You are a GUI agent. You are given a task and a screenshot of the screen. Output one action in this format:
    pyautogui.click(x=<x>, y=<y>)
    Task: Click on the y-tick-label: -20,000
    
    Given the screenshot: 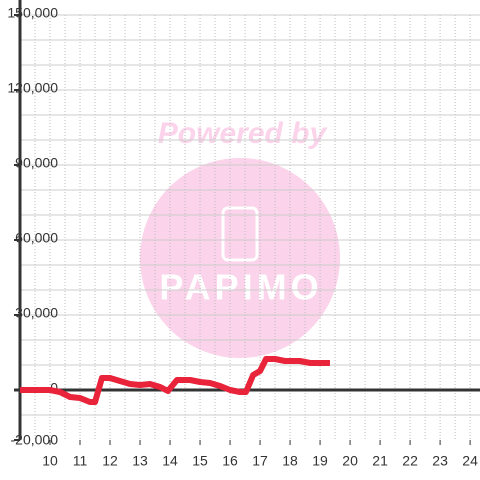 What is the action you would take?
    pyautogui.click(x=35, y=440)
    